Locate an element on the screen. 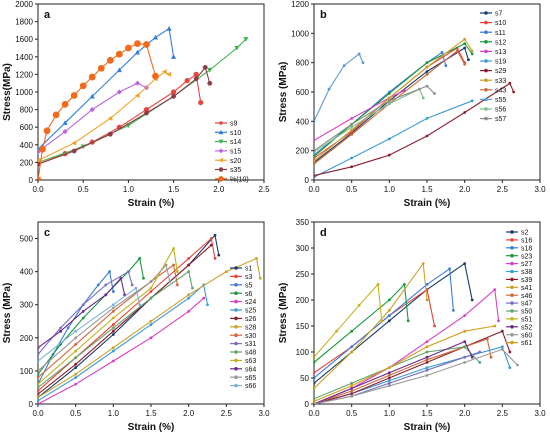 The width and height of the screenshot is (550, 435). y-tick-label: 250 is located at coordinates (303, 274).